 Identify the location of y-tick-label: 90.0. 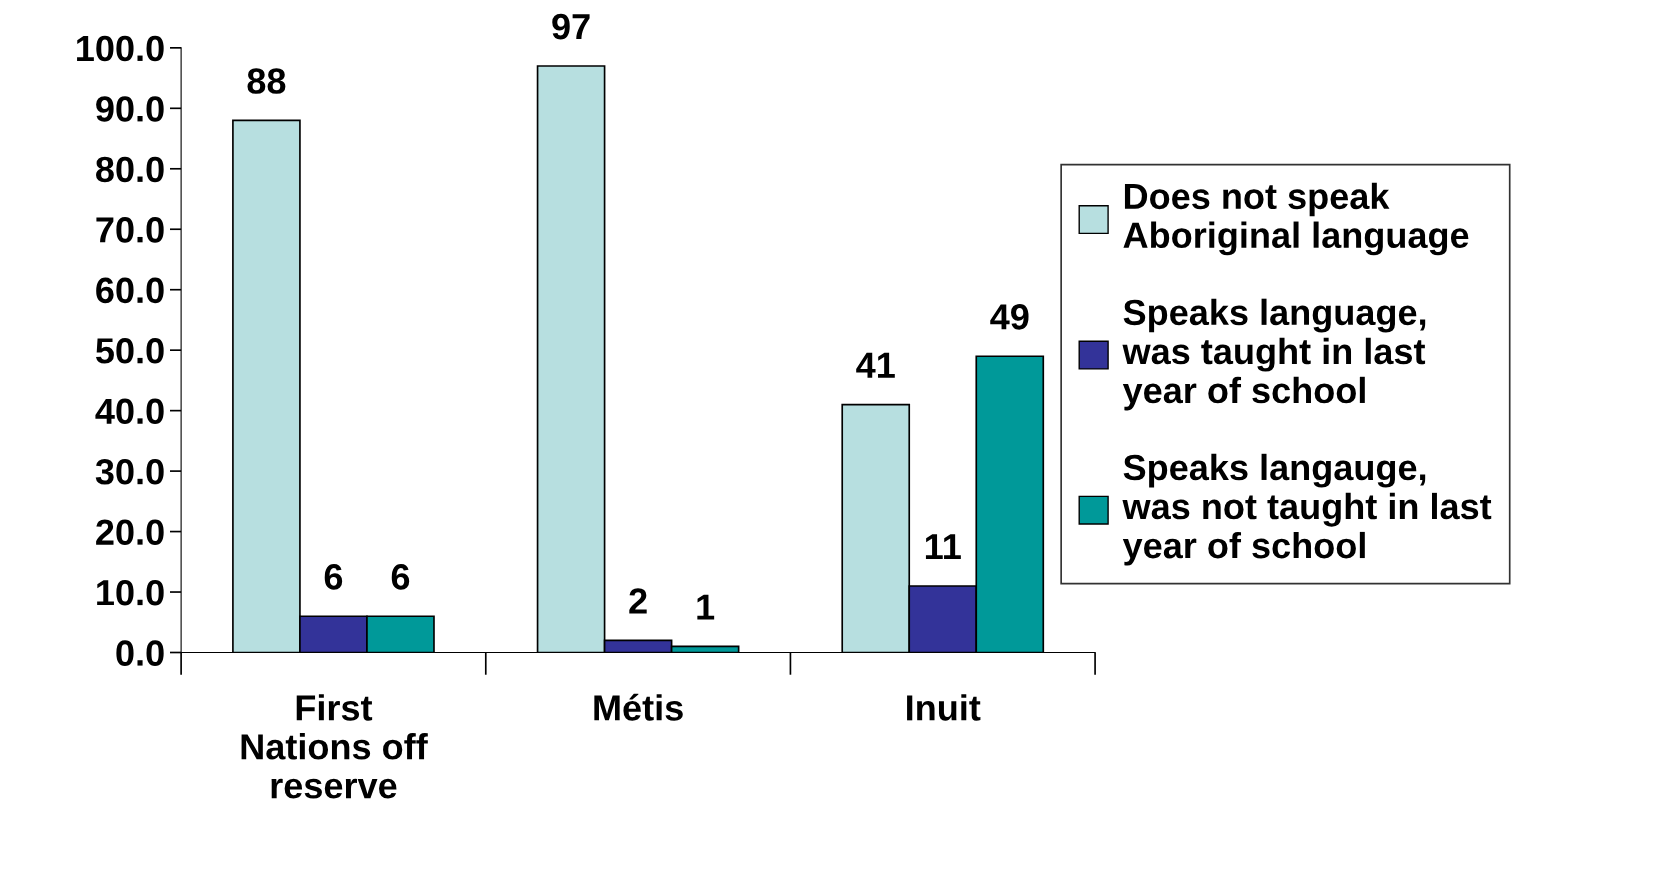
(130, 109).